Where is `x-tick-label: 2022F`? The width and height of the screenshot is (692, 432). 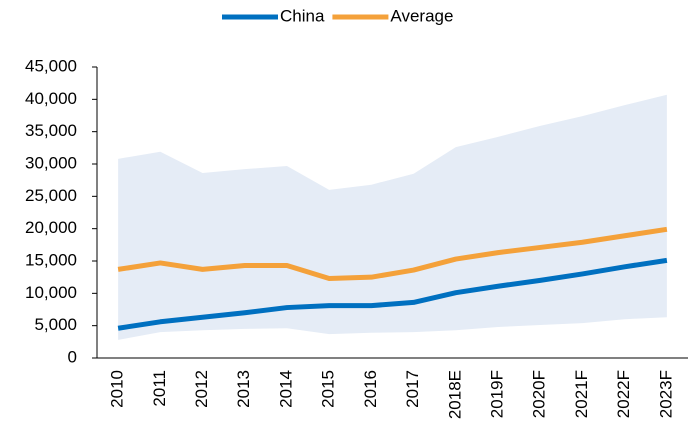
x-tick-label: 2022F is located at coordinates (623, 394).